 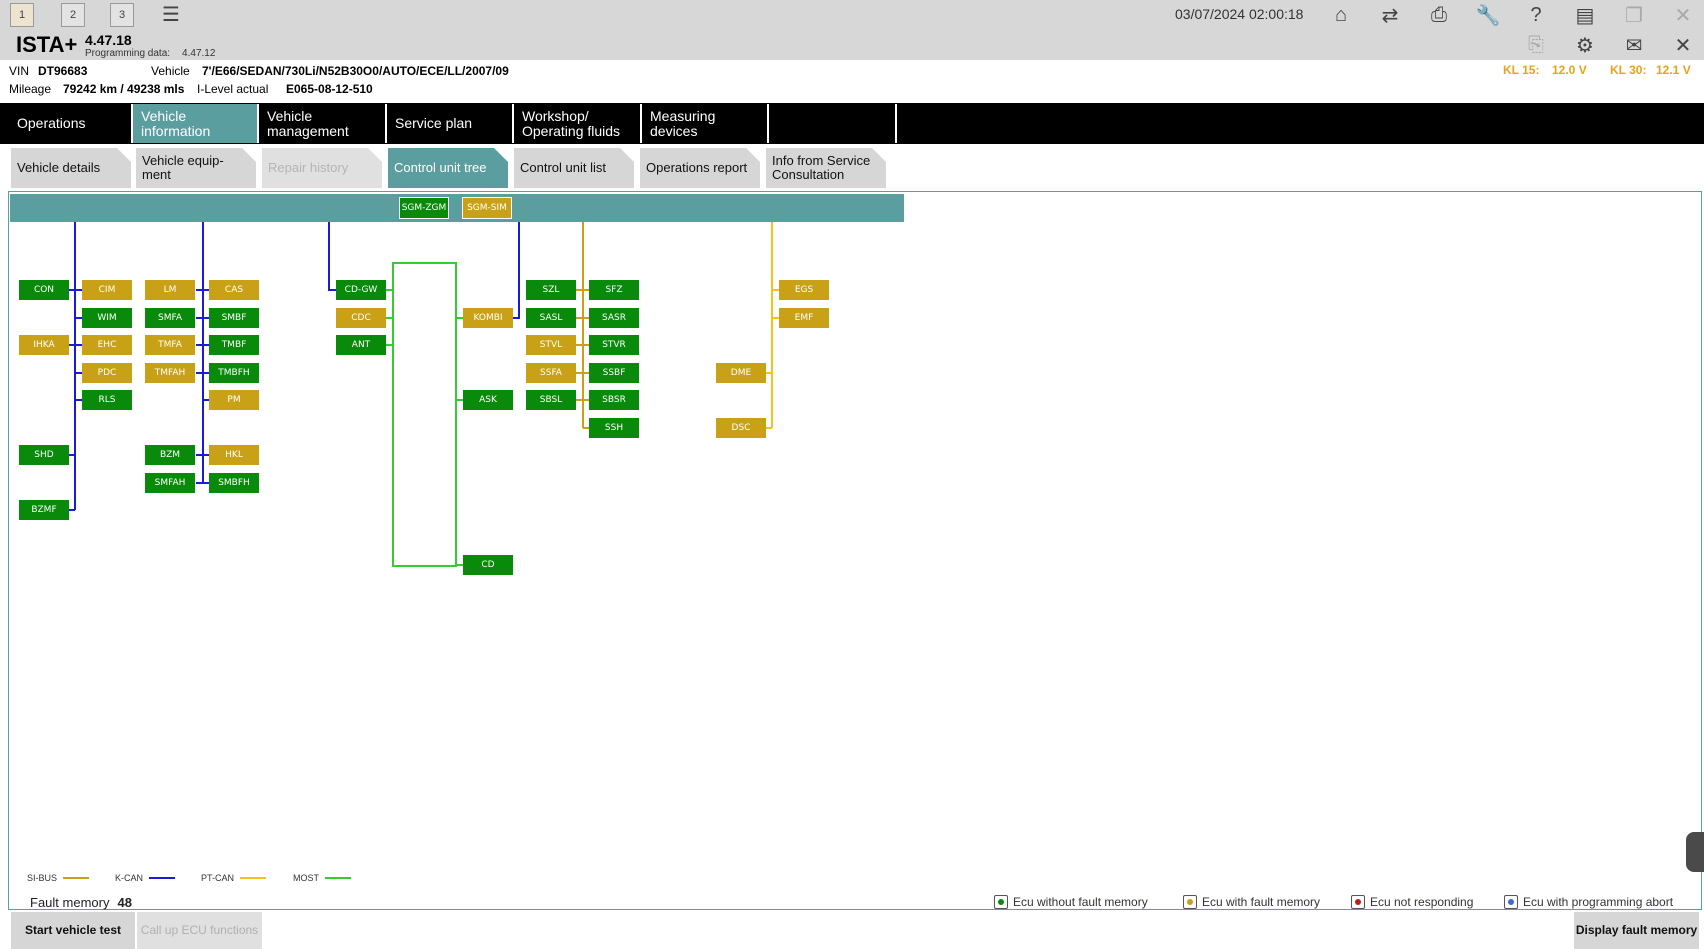 I want to click on ecu-dsc: DSC, so click(x=741, y=428).